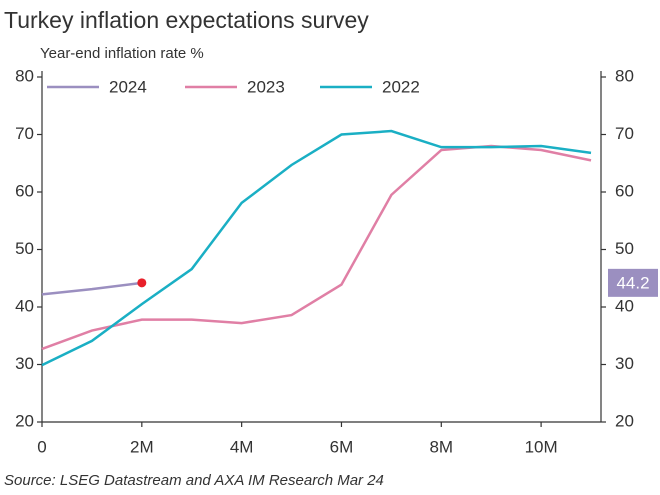 The image size is (660, 495). What do you see at coordinates (624, 305) in the screenshot?
I see `y2-tick-label: 40` at bounding box center [624, 305].